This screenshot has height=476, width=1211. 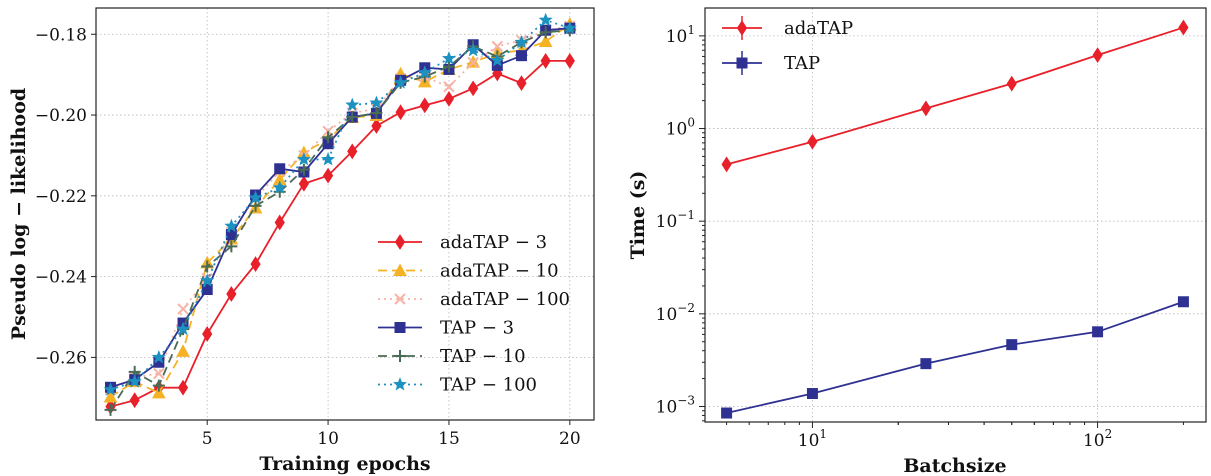 What do you see at coordinates (483, 356) in the screenshot?
I see `left-legend-label: TAP − 10` at bounding box center [483, 356].